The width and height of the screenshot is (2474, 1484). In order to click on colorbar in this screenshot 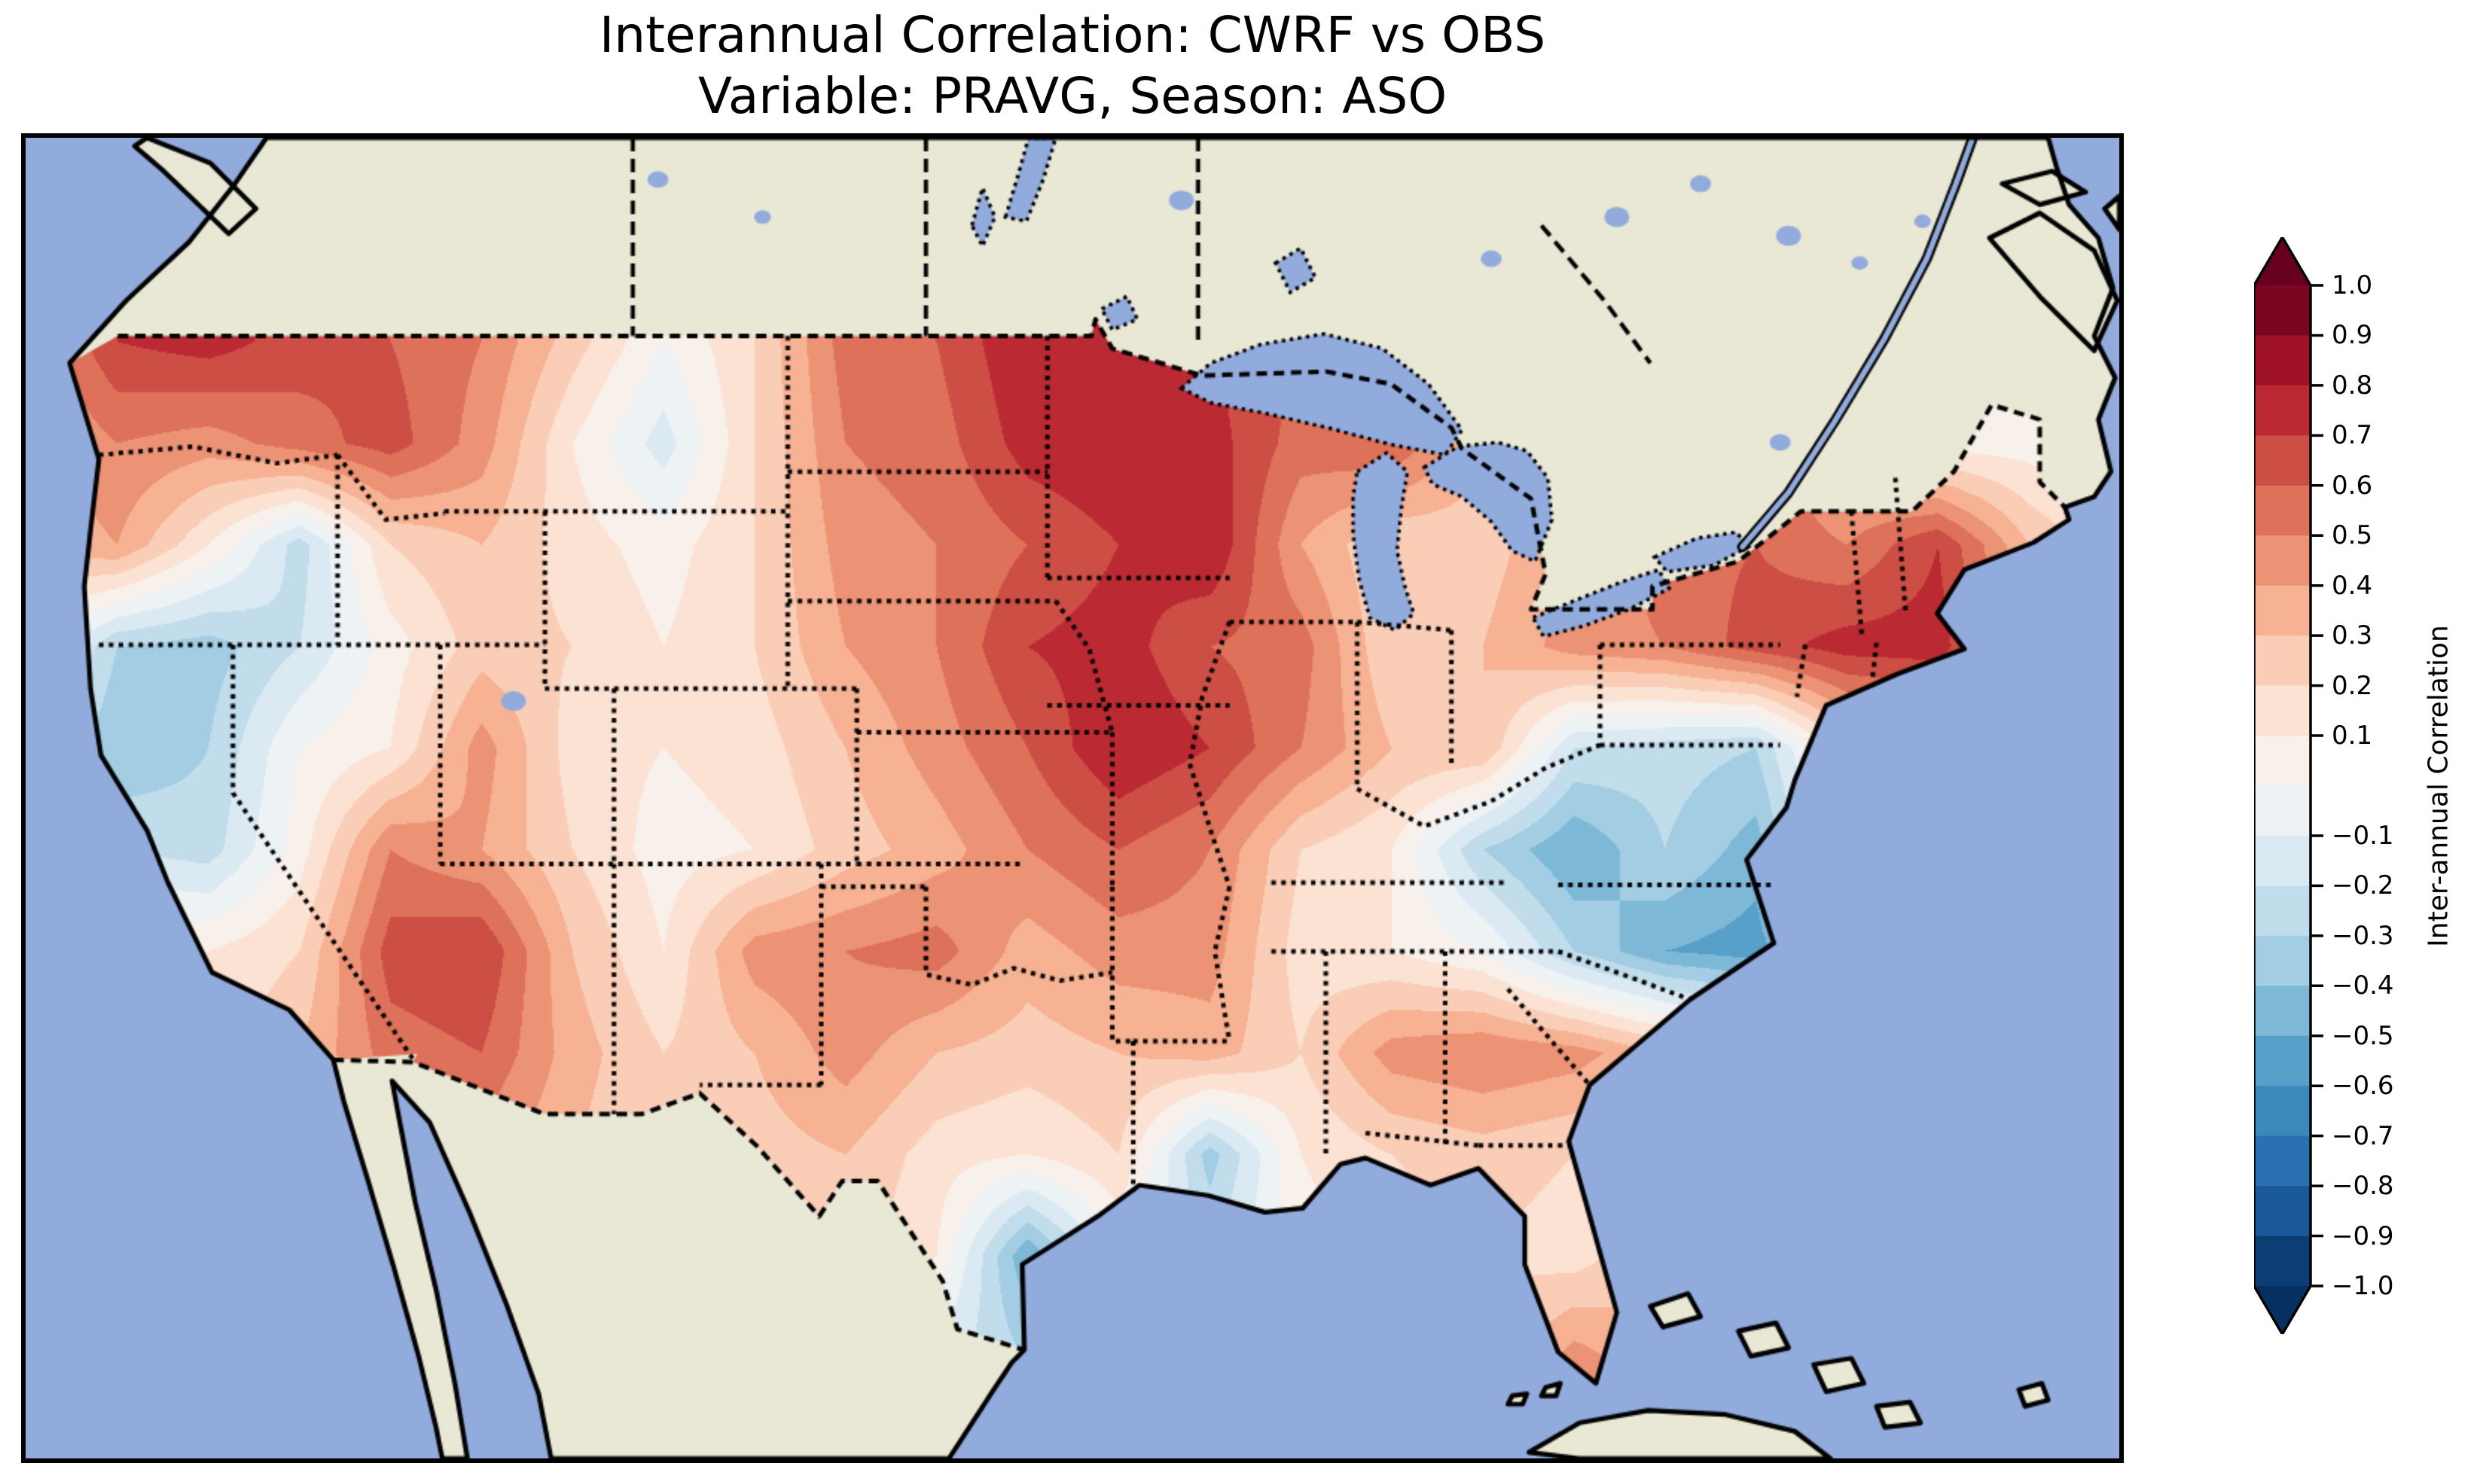, I will do `click(2288, 785)`.